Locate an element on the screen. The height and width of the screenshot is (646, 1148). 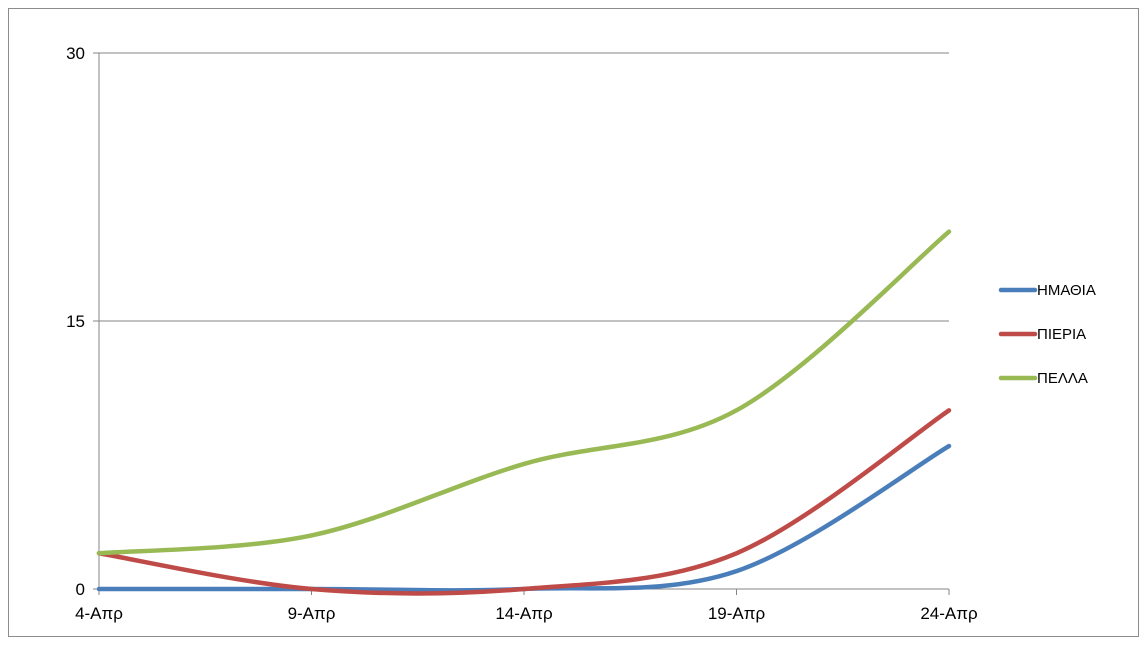
y-tick-label: 15 is located at coordinates (75, 321).